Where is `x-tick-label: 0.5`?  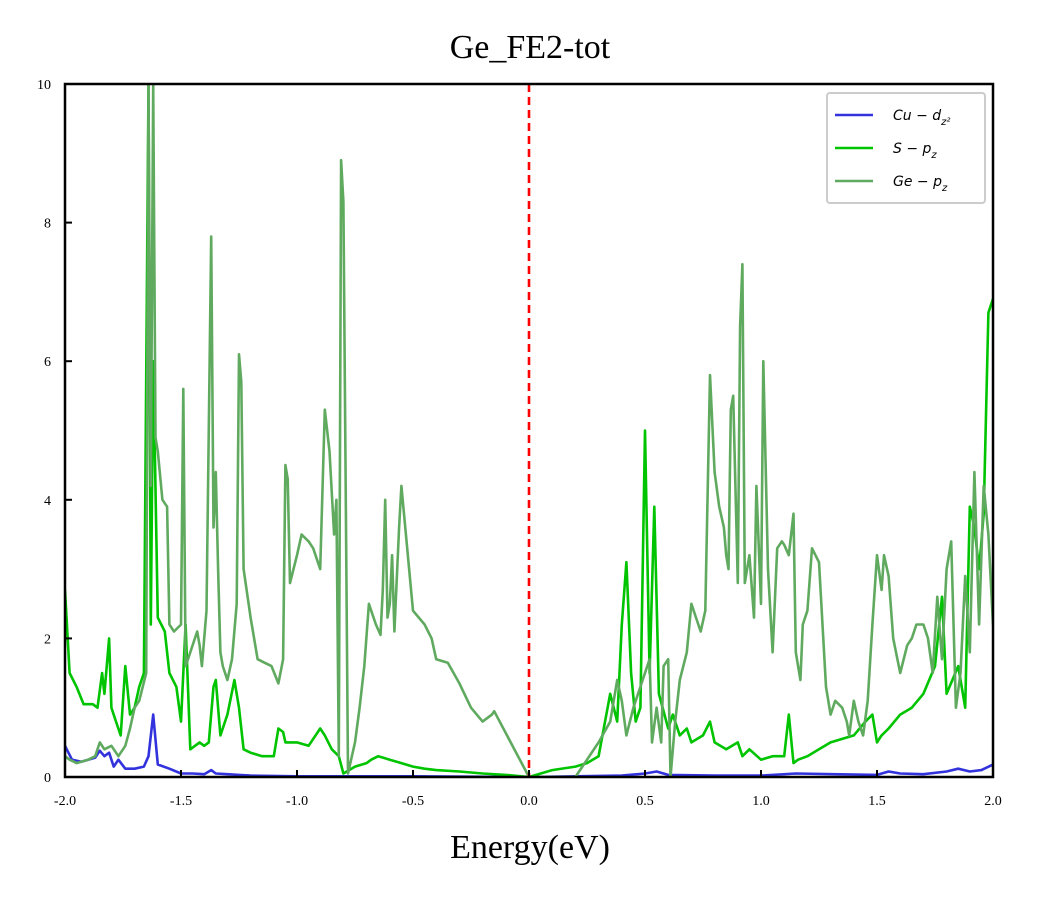
x-tick-label: 0.5 is located at coordinates (645, 801).